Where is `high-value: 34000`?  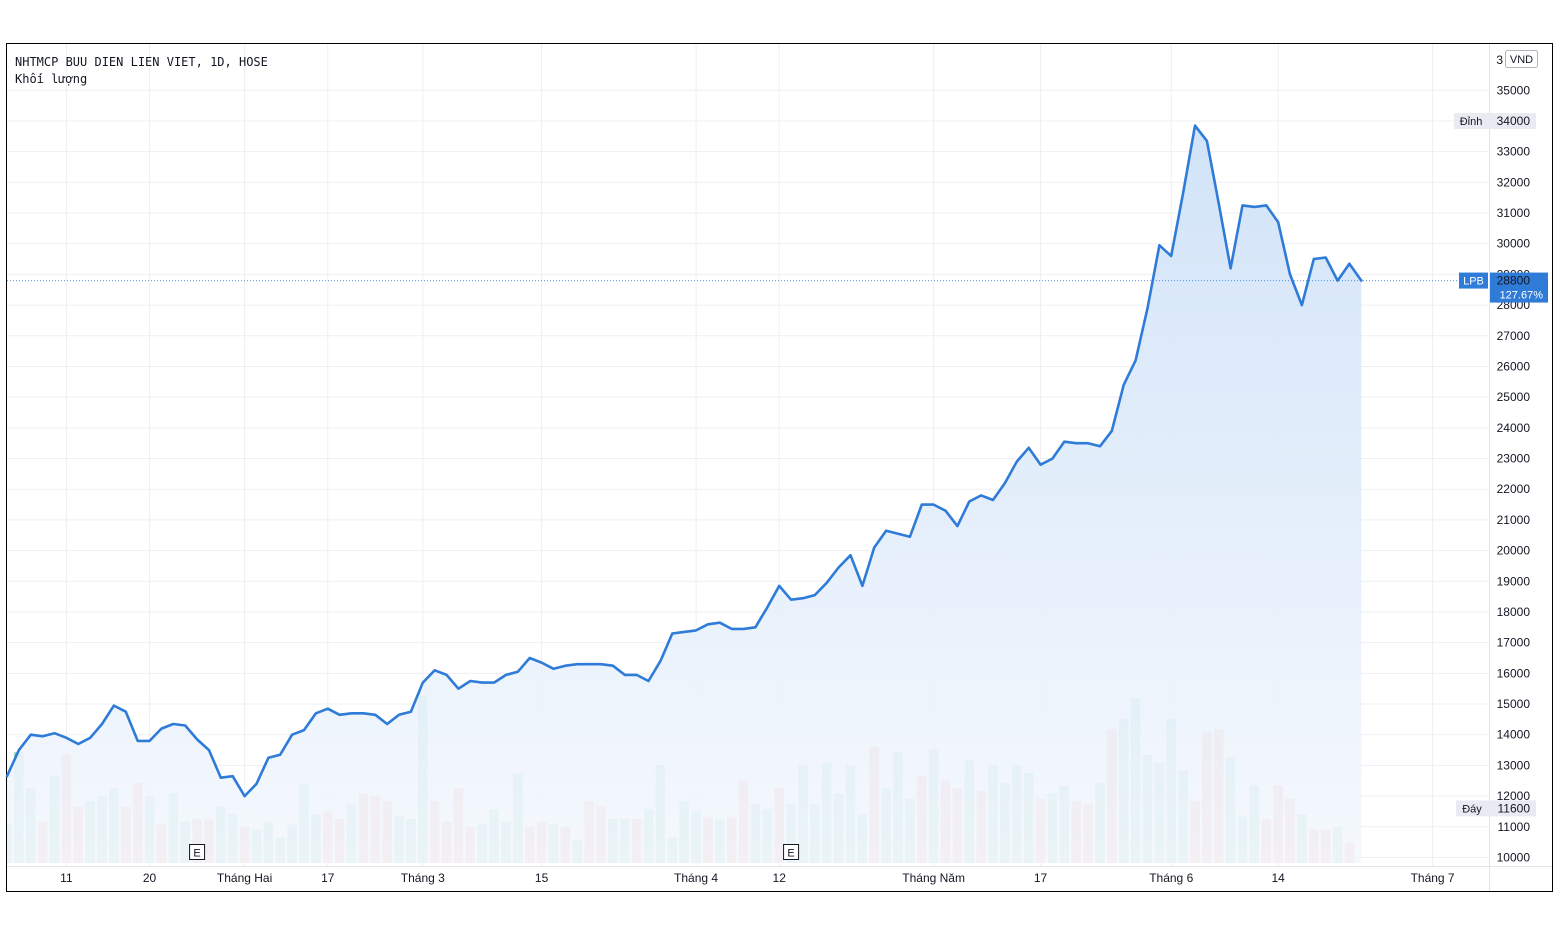
high-value: 34000 is located at coordinates (1514, 121).